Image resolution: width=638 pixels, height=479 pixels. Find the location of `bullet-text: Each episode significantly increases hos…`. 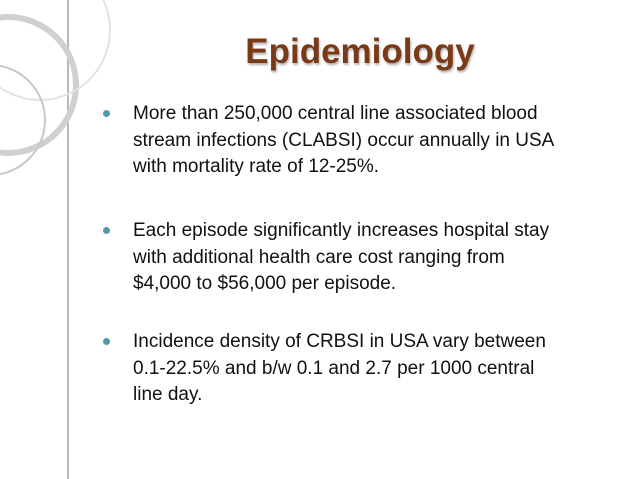

bullet-text: Each episode significantly increases hos… is located at coordinates (341, 230).